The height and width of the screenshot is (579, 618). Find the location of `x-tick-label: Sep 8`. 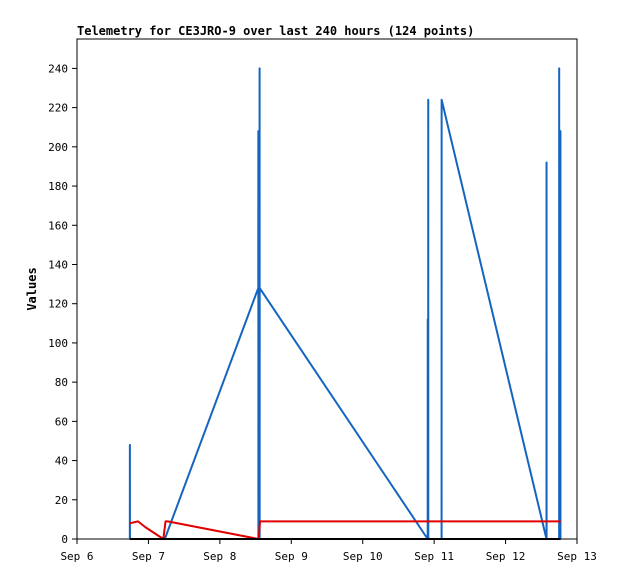

x-tick-label: Sep 8 is located at coordinates (219, 556).